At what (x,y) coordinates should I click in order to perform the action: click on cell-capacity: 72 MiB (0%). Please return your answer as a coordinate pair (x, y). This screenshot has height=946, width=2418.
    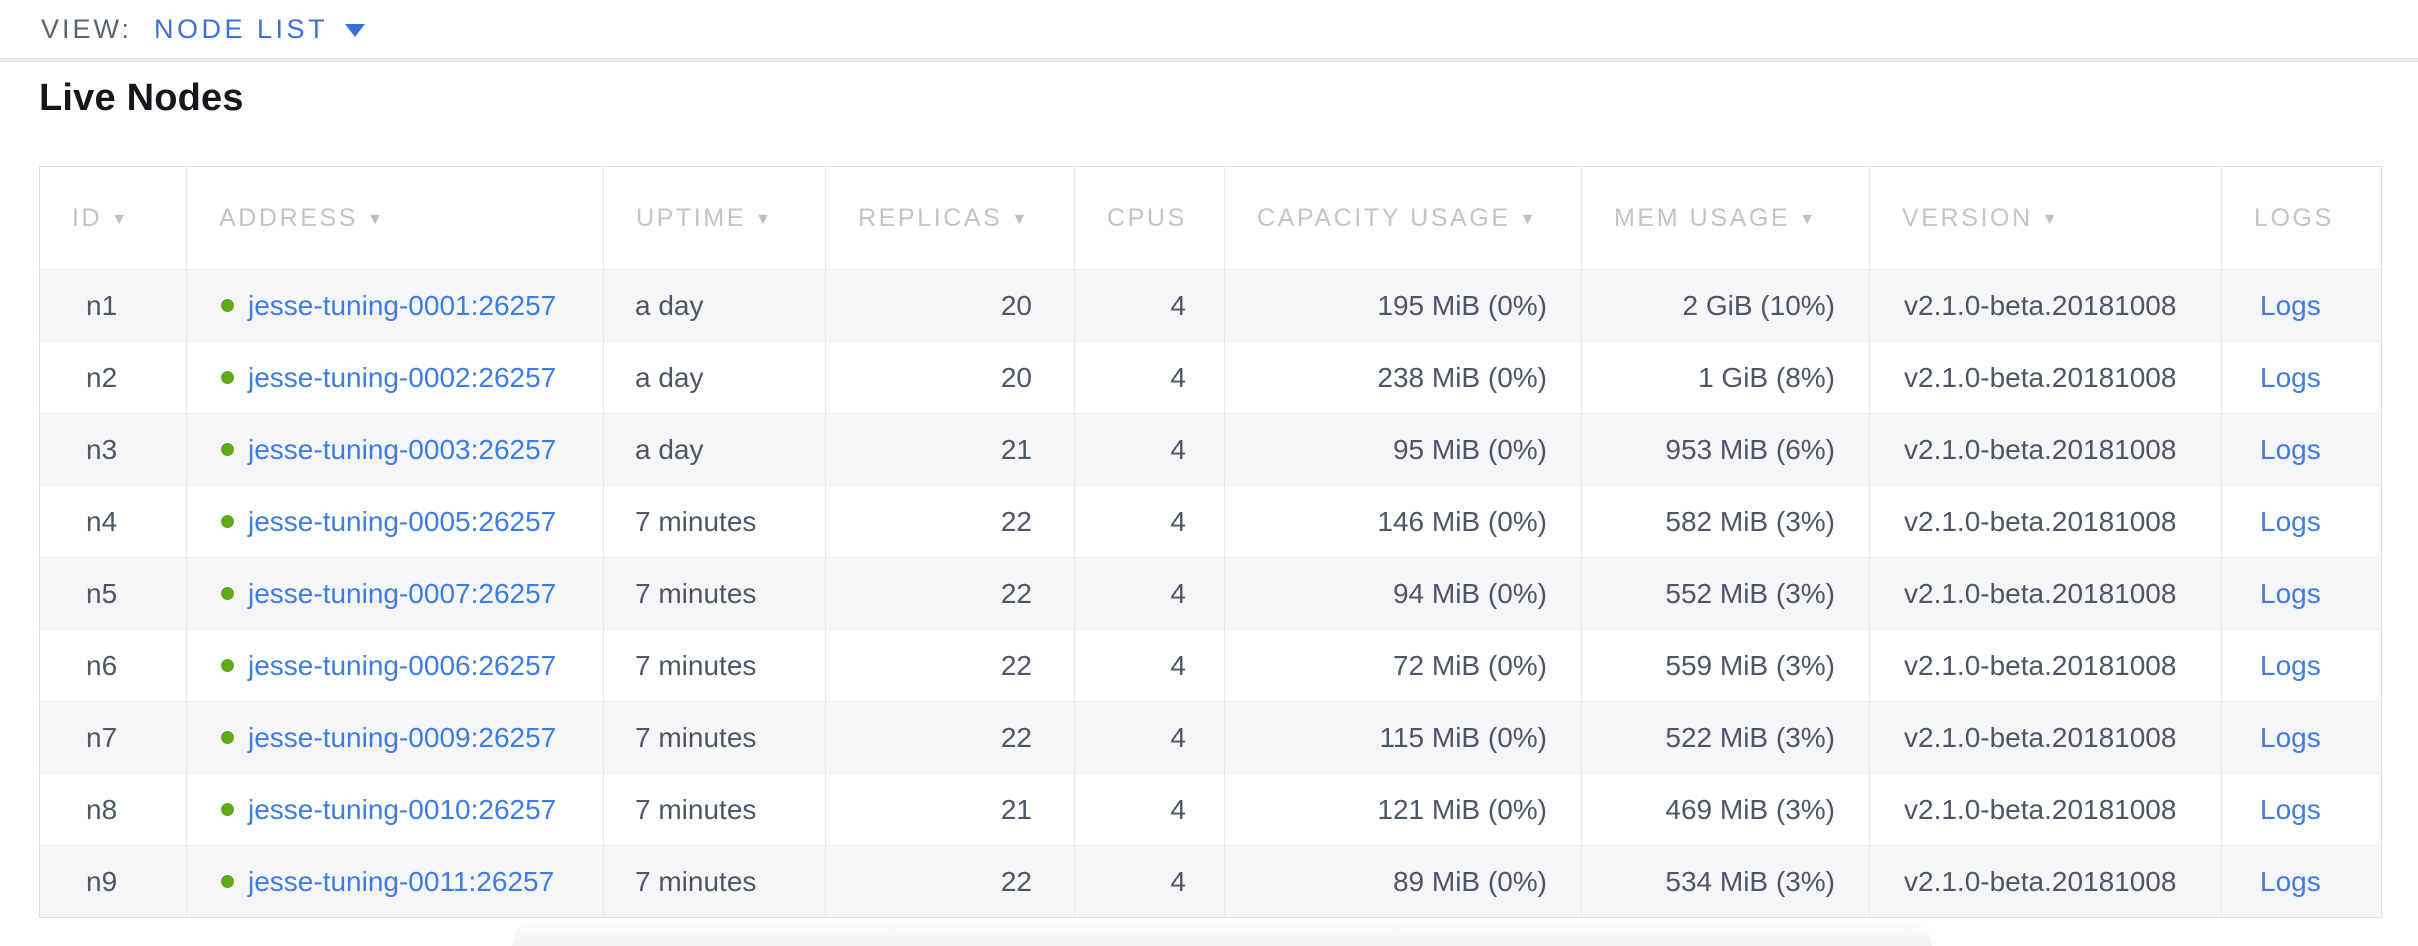
    Looking at the image, I should click on (1403, 665).